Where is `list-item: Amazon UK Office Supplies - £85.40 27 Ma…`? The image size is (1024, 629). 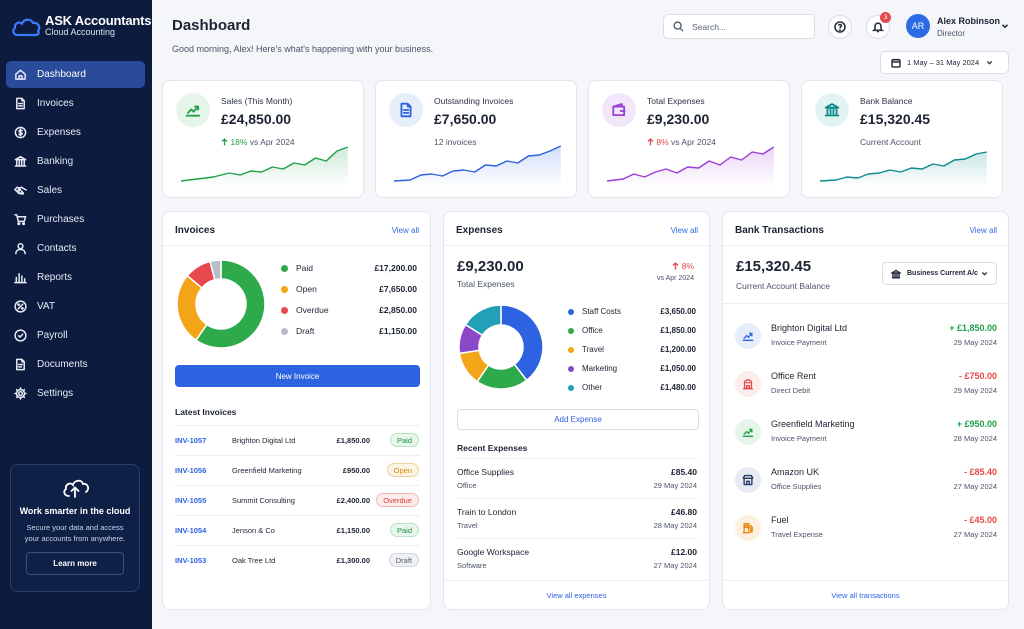 list-item: Amazon UK Office Supplies - £85.40 27 Ma… is located at coordinates (866, 486).